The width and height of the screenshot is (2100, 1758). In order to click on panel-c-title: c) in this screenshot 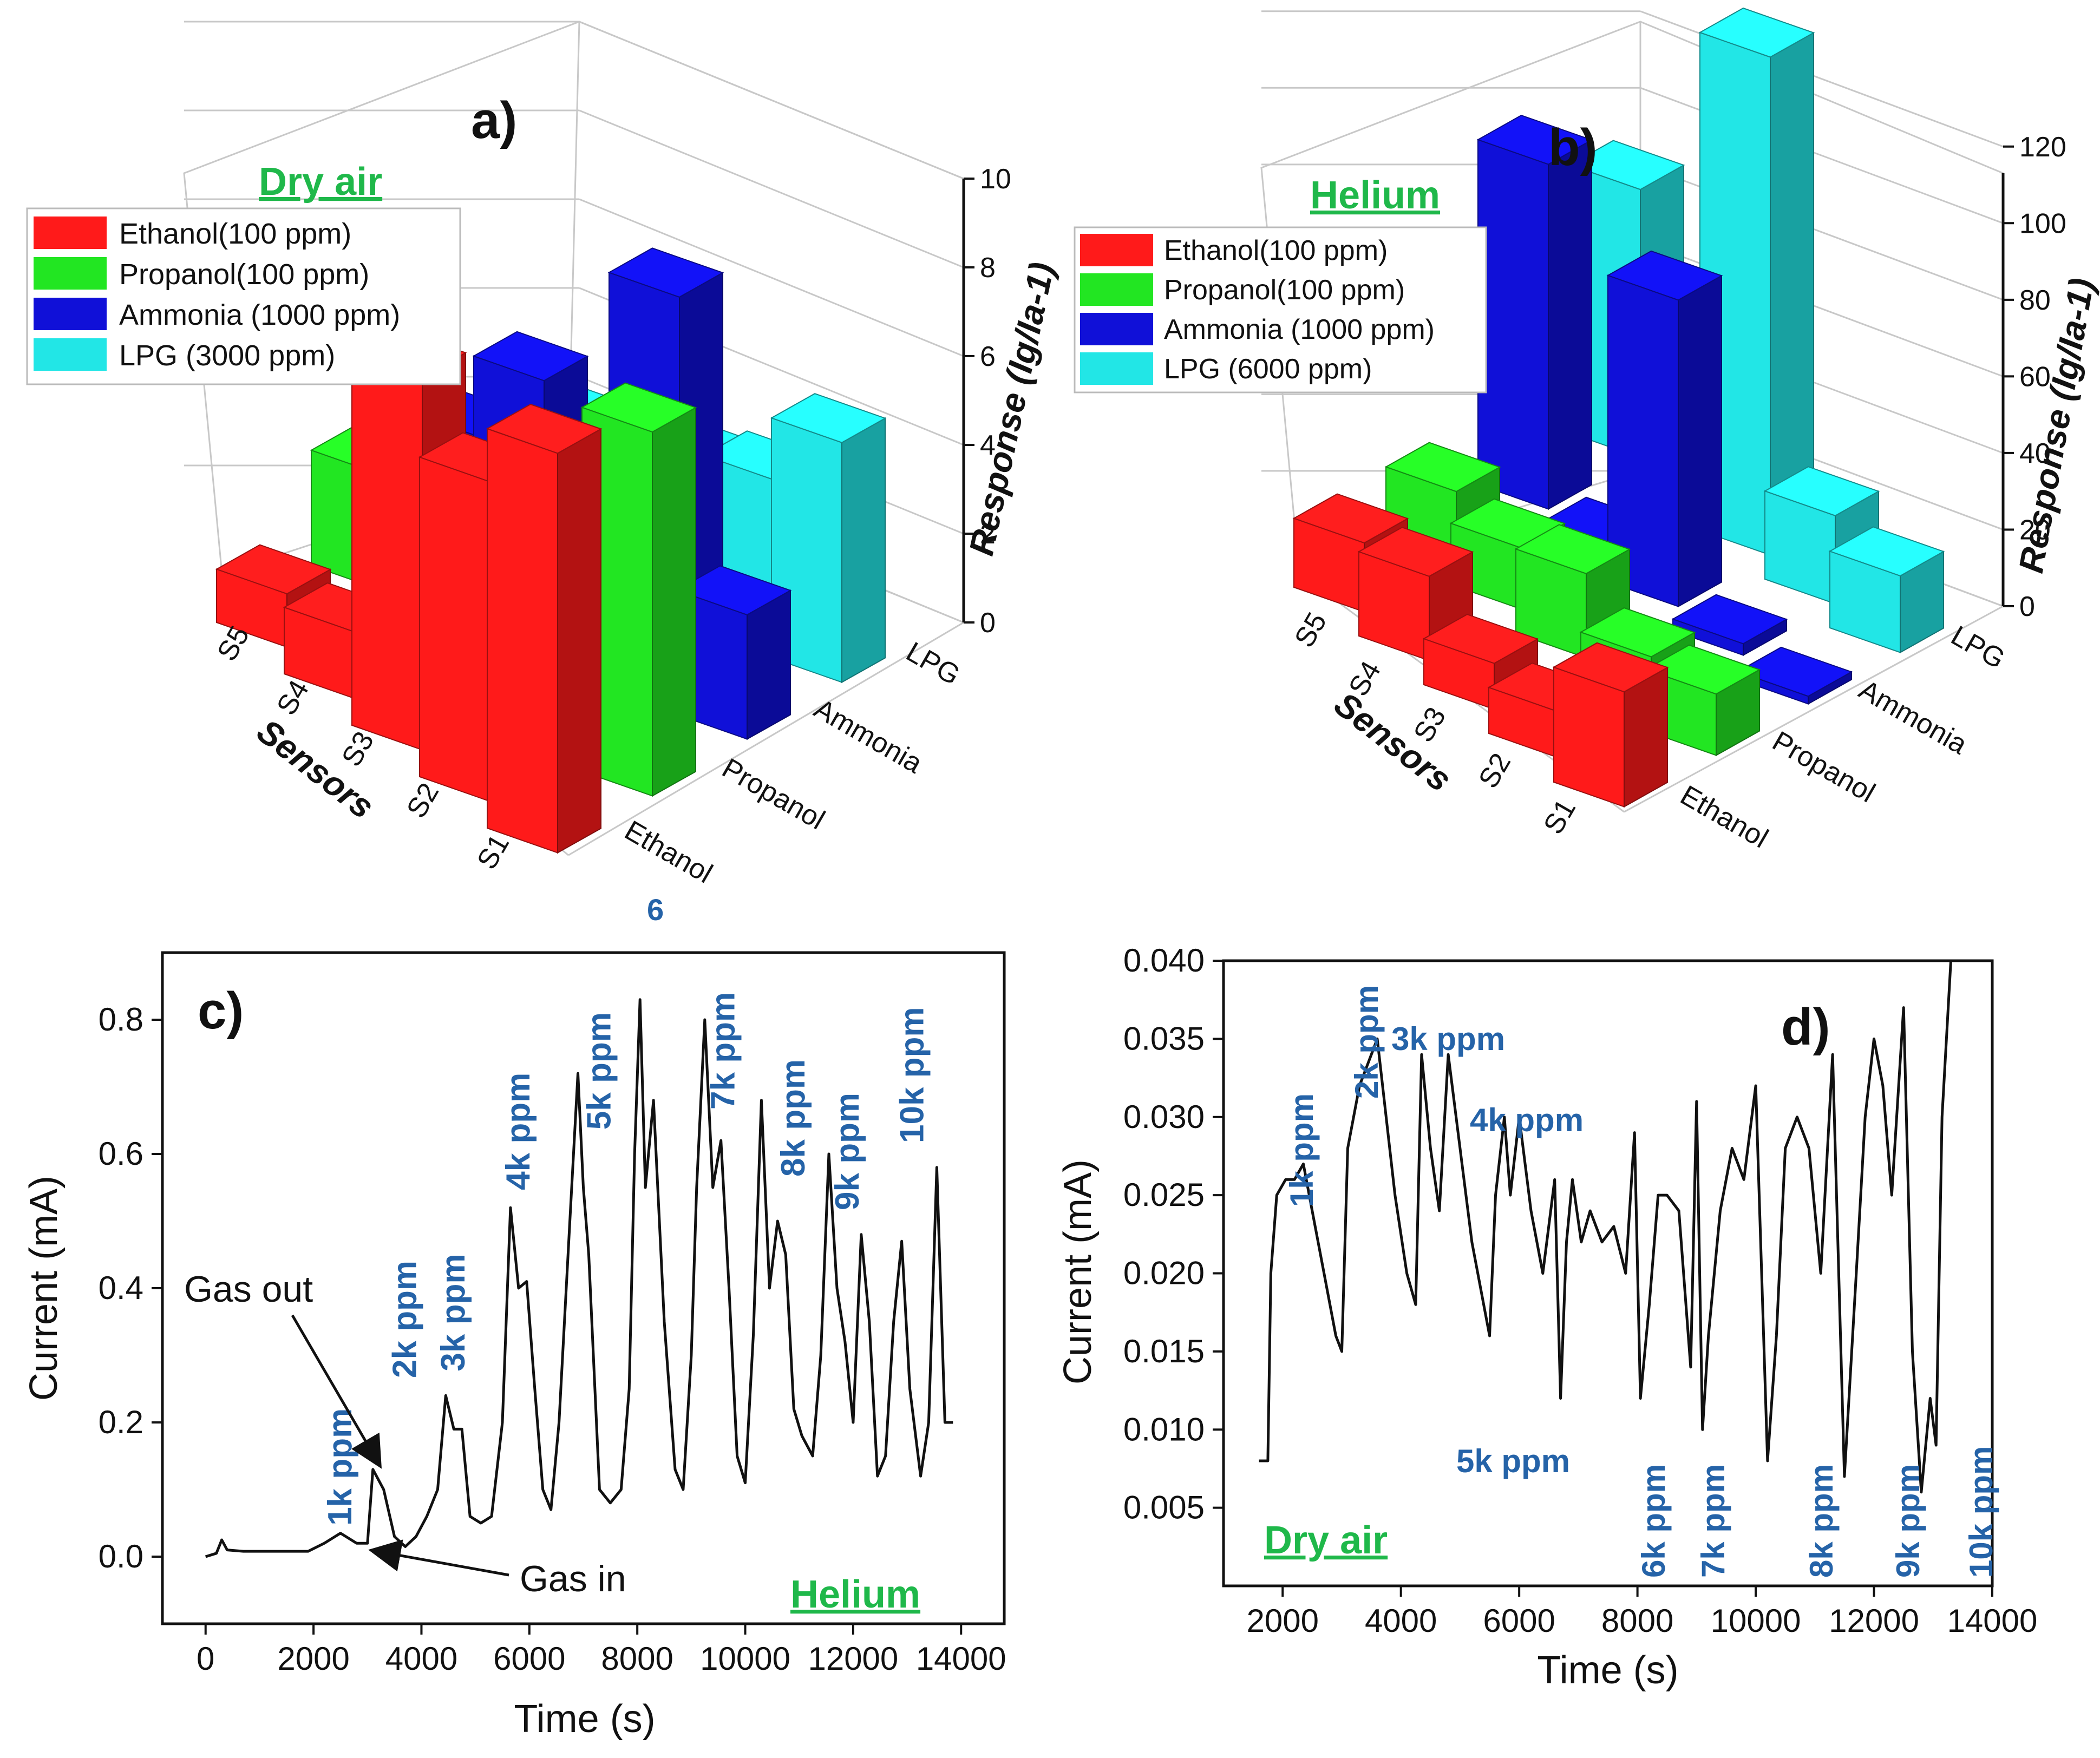, I will do `click(221, 1011)`.